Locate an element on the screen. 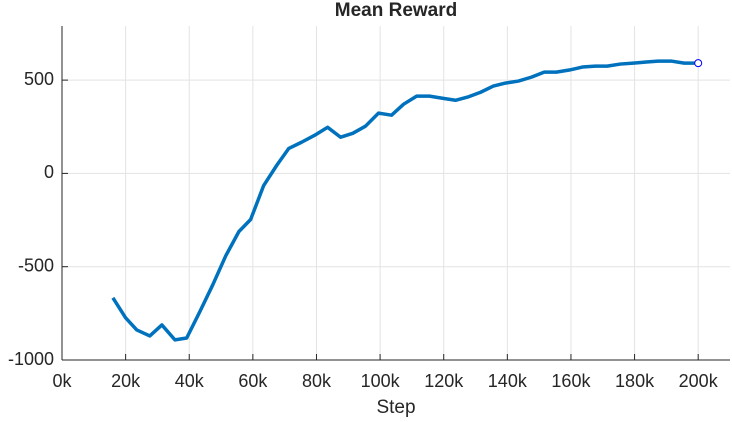 The width and height of the screenshot is (732, 422). y-tick-label: 0 is located at coordinates (49, 172).